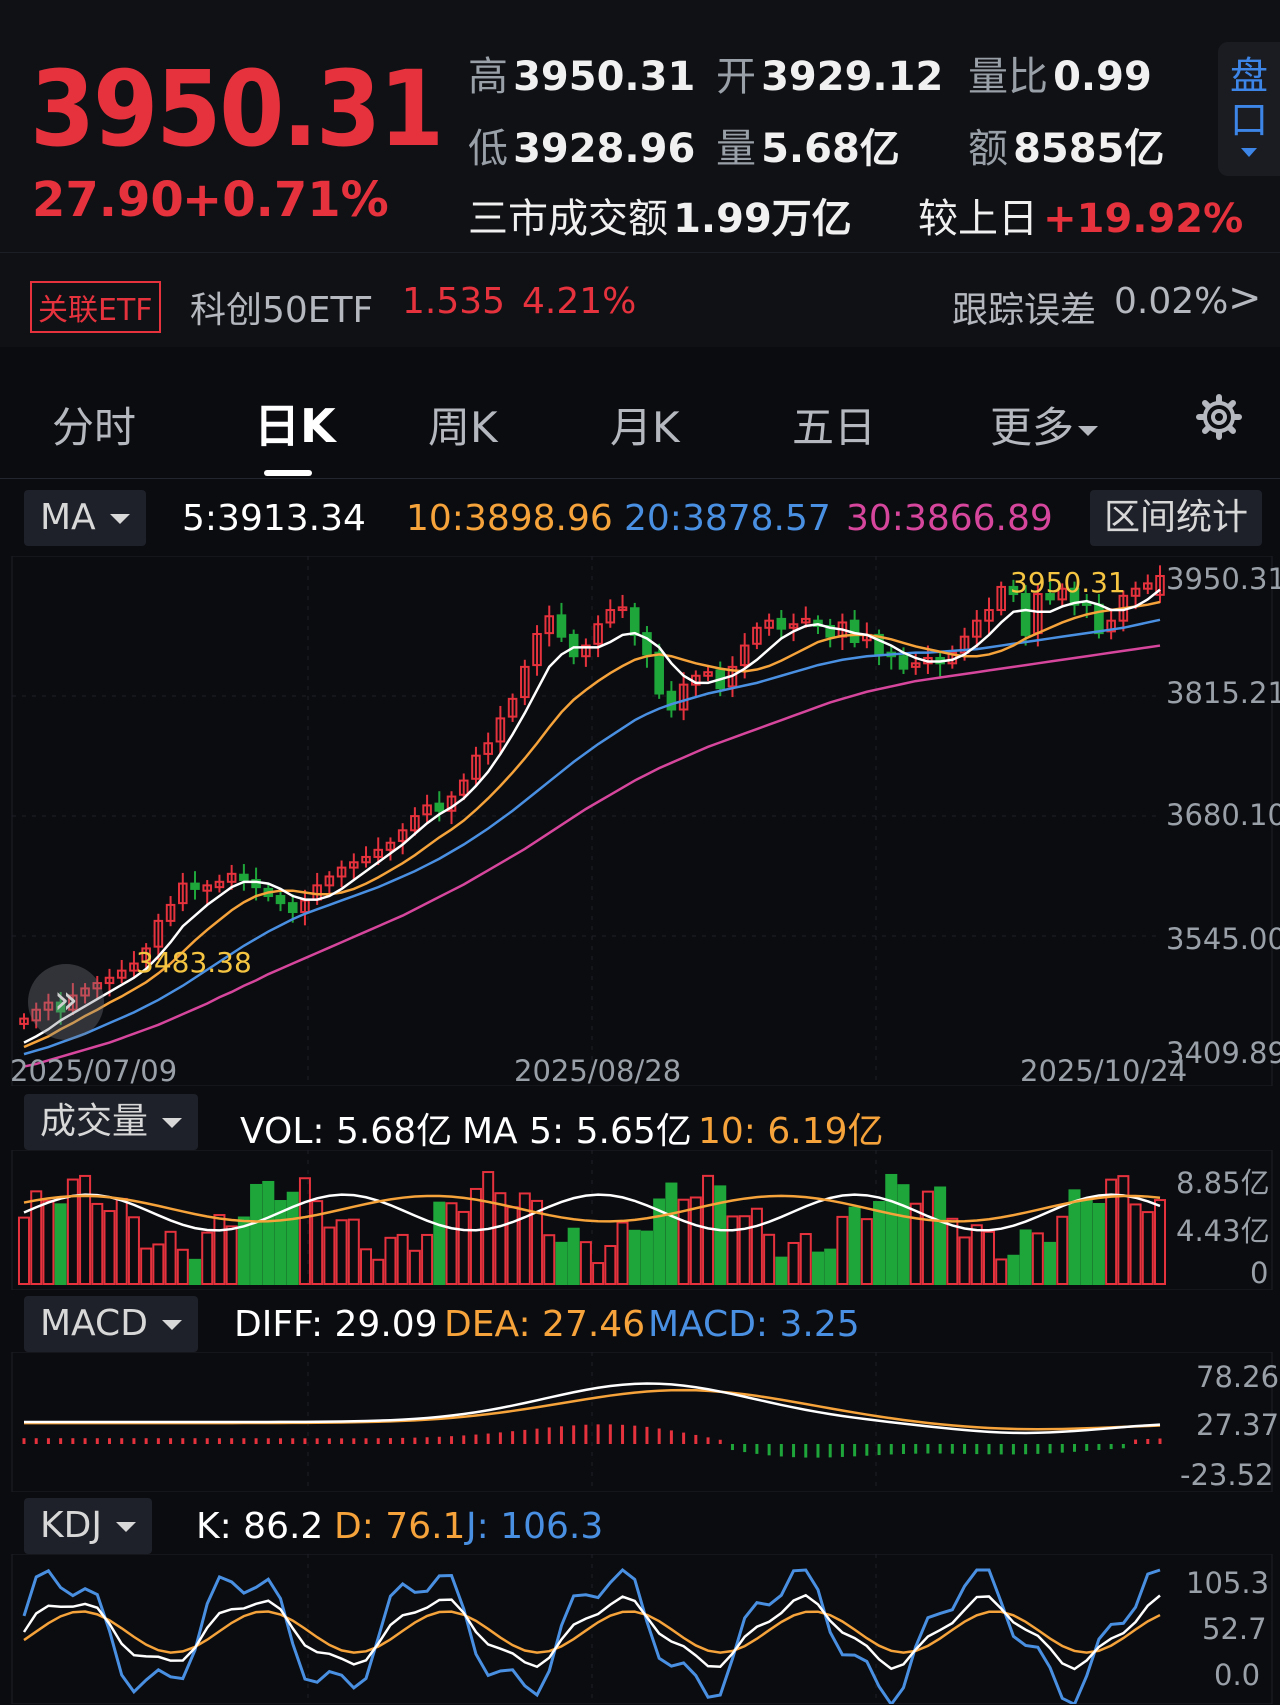  I want to click on tab-weekly-k: 周K, so click(463, 427).